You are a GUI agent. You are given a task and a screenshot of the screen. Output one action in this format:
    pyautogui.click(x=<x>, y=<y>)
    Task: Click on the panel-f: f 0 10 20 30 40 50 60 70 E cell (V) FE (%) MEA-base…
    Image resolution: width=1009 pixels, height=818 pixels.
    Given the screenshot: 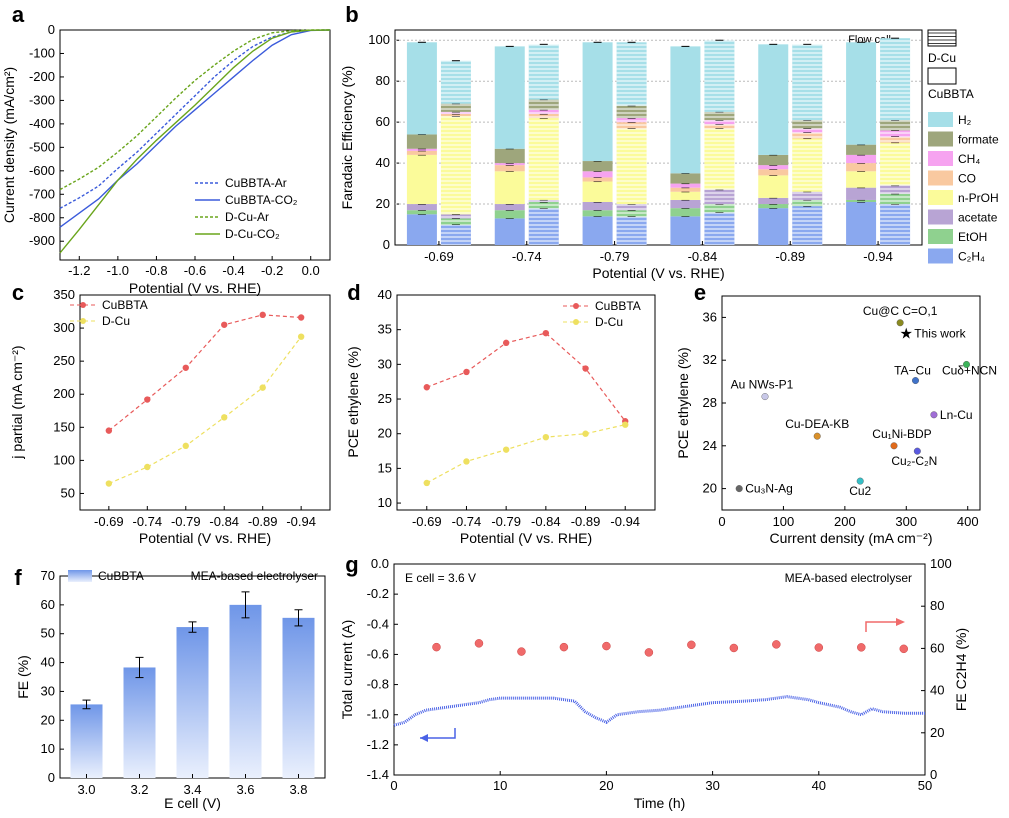 What is the action you would take?
    pyautogui.click(x=170, y=688)
    